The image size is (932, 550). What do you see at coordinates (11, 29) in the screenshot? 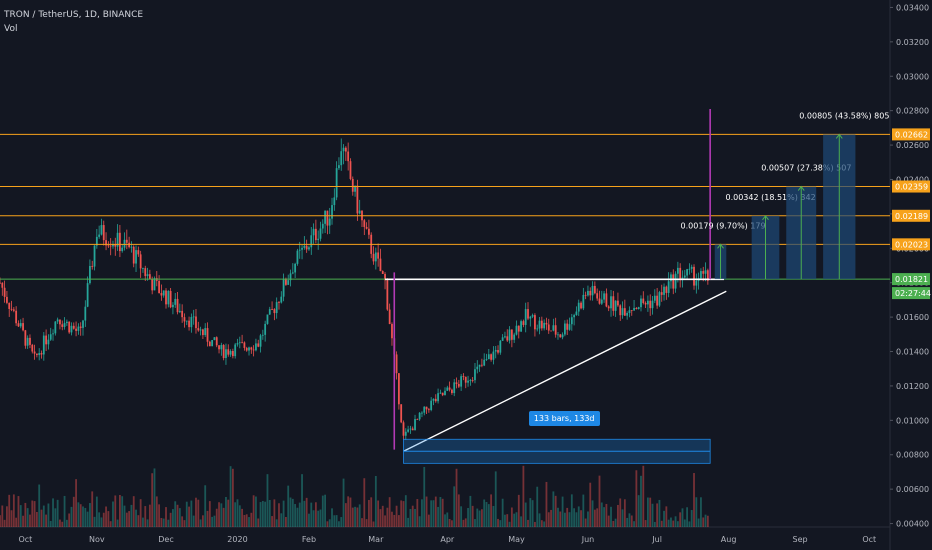
I see `vol-label: Vol` at bounding box center [11, 29].